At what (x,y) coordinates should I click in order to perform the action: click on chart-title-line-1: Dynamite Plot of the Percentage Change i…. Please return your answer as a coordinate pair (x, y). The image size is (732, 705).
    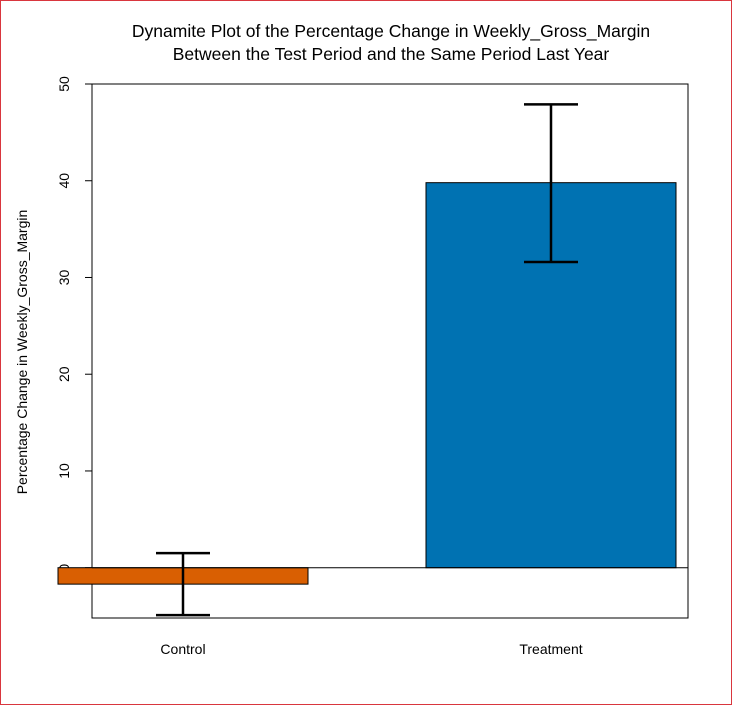
    Looking at the image, I should click on (391, 31).